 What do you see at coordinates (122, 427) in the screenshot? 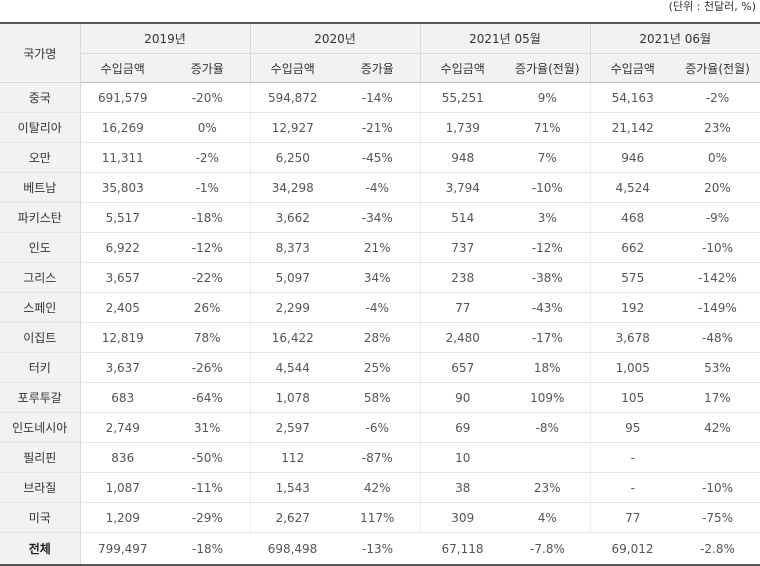
I see `amount-cell: 2,749` at bounding box center [122, 427].